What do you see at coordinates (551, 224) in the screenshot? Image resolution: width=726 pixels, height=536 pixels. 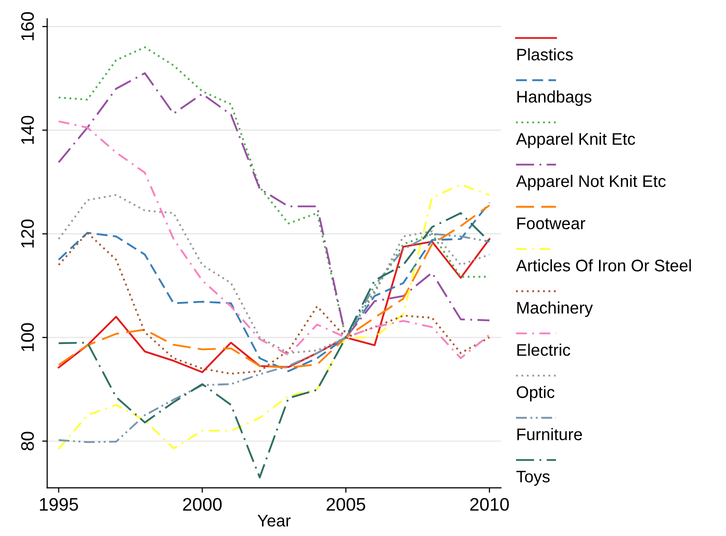 I see `legend-label: Footwear` at bounding box center [551, 224].